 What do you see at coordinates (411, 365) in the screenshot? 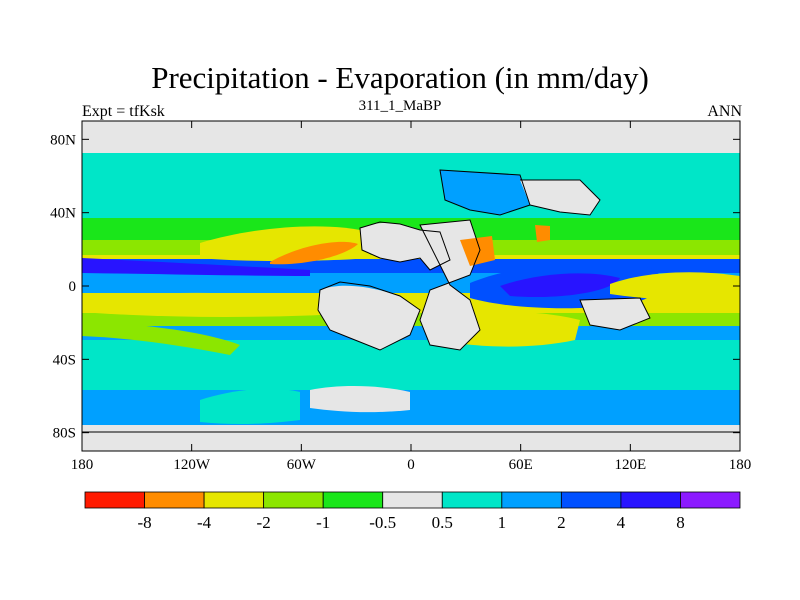
I see `band-south-mid` at bounding box center [411, 365].